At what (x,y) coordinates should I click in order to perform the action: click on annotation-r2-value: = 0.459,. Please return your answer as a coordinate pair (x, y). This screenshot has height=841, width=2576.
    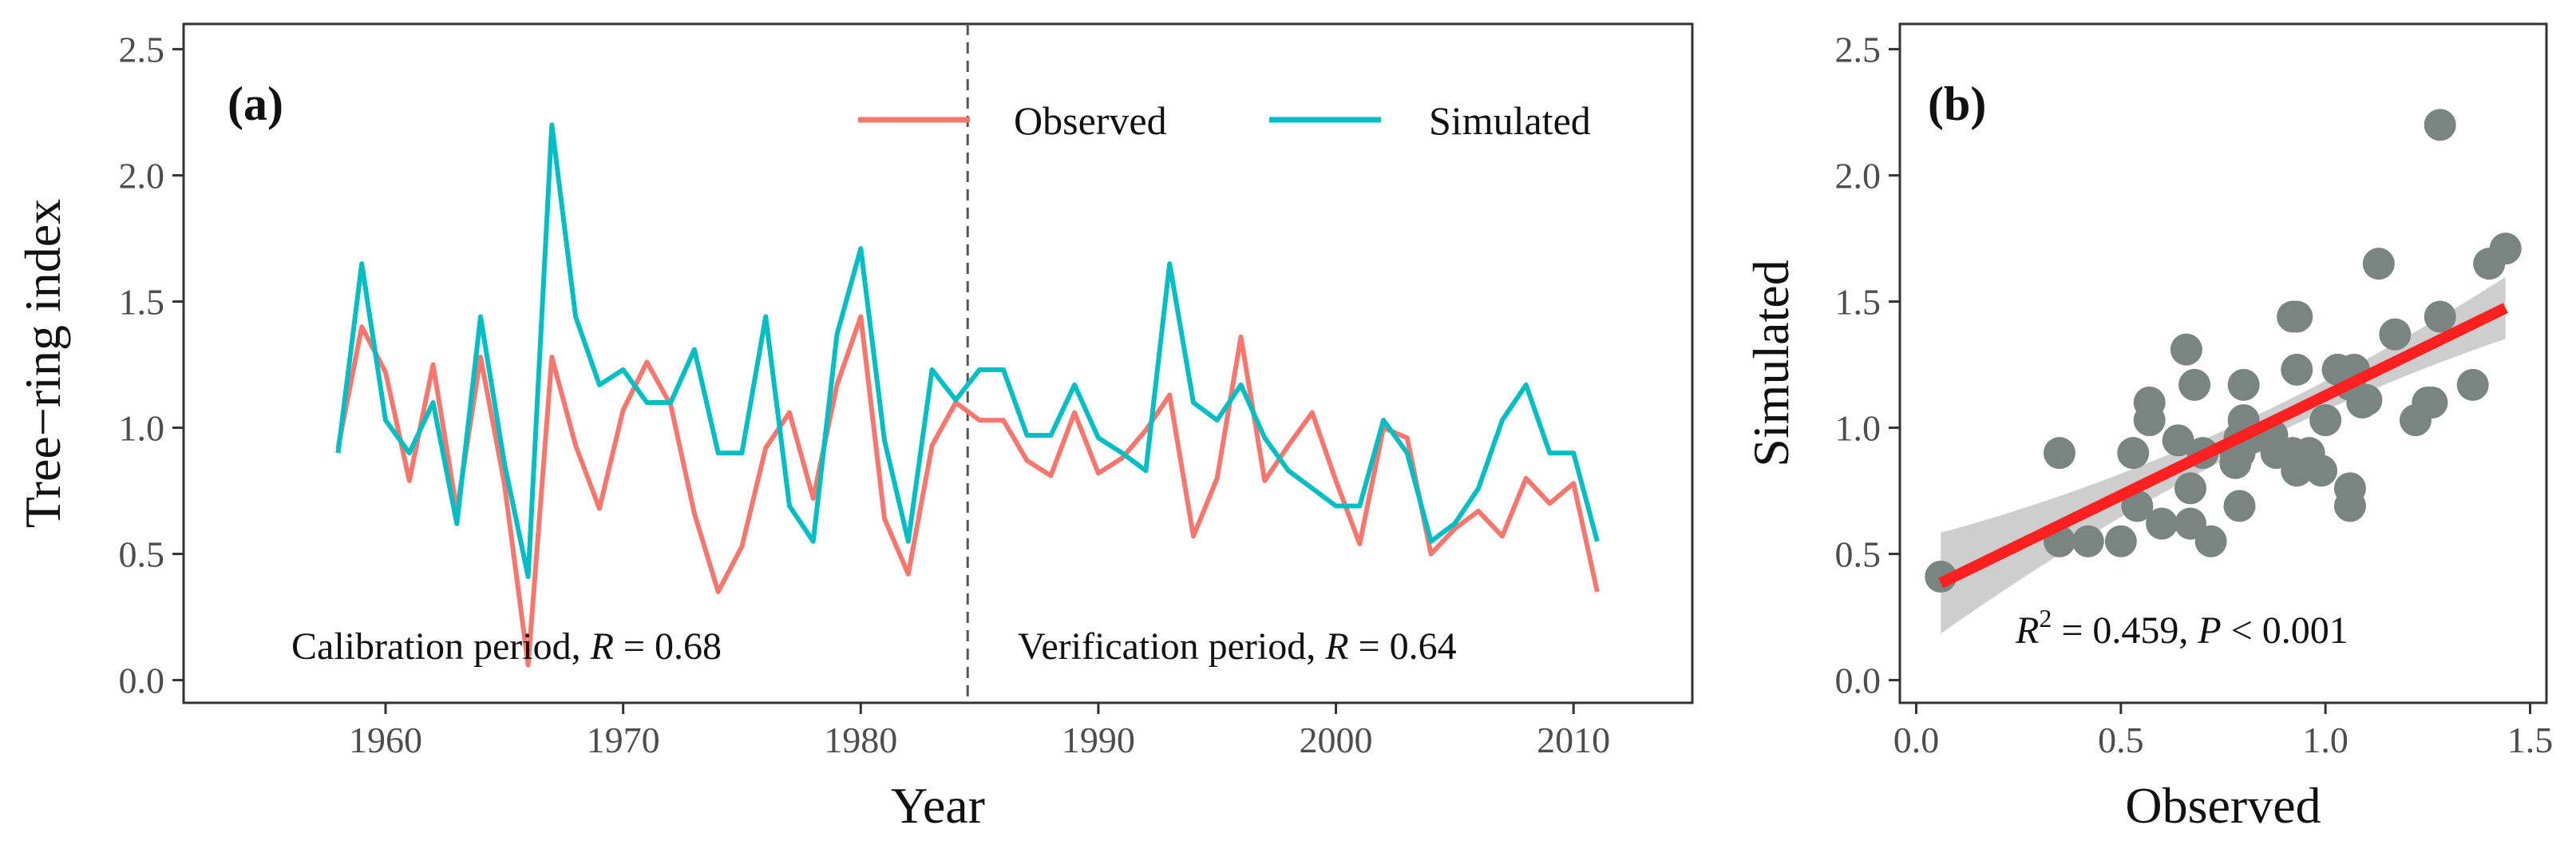
    Looking at the image, I should click on (2125, 630).